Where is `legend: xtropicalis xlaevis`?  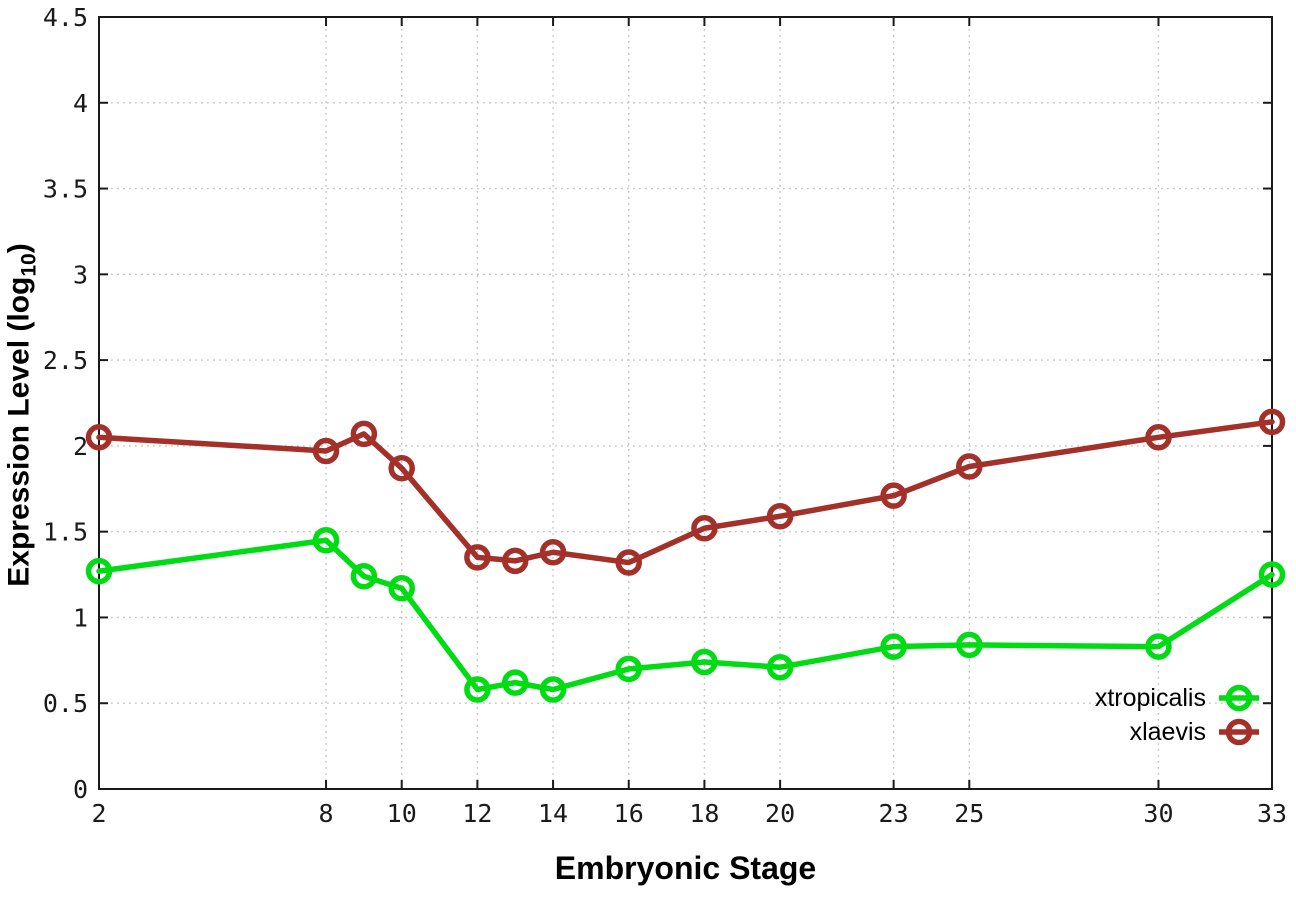
legend: xtropicalis xlaevis is located at coordinates (1178, 715).